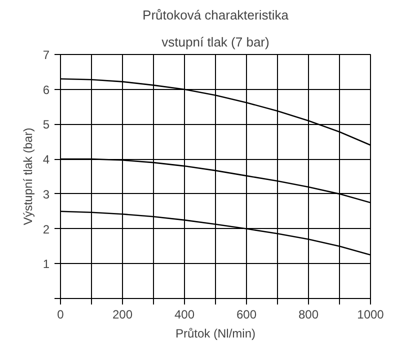 The width and height of the screenshot is (400, 343). What do you see at coordinates (215, 333) in the screenshot?
I see `x-axis-title: Průtok (Nl/min)` at bounding box center [215, 333].